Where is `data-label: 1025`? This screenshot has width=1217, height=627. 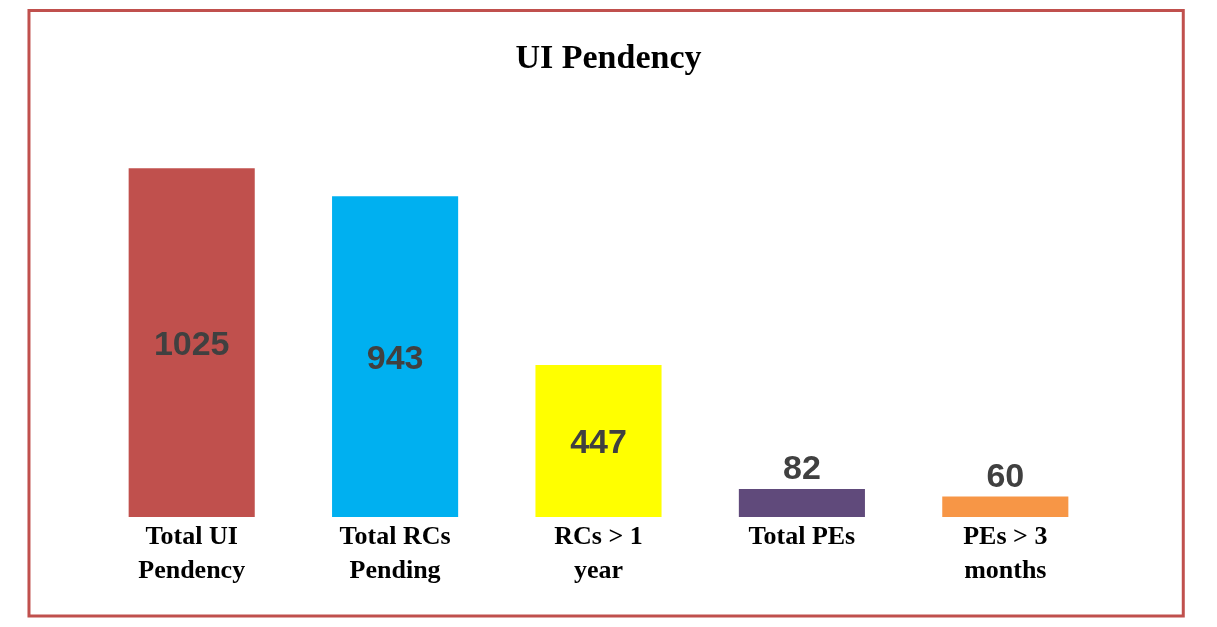 data-label: 1025 is located at coordinates (191, 342).